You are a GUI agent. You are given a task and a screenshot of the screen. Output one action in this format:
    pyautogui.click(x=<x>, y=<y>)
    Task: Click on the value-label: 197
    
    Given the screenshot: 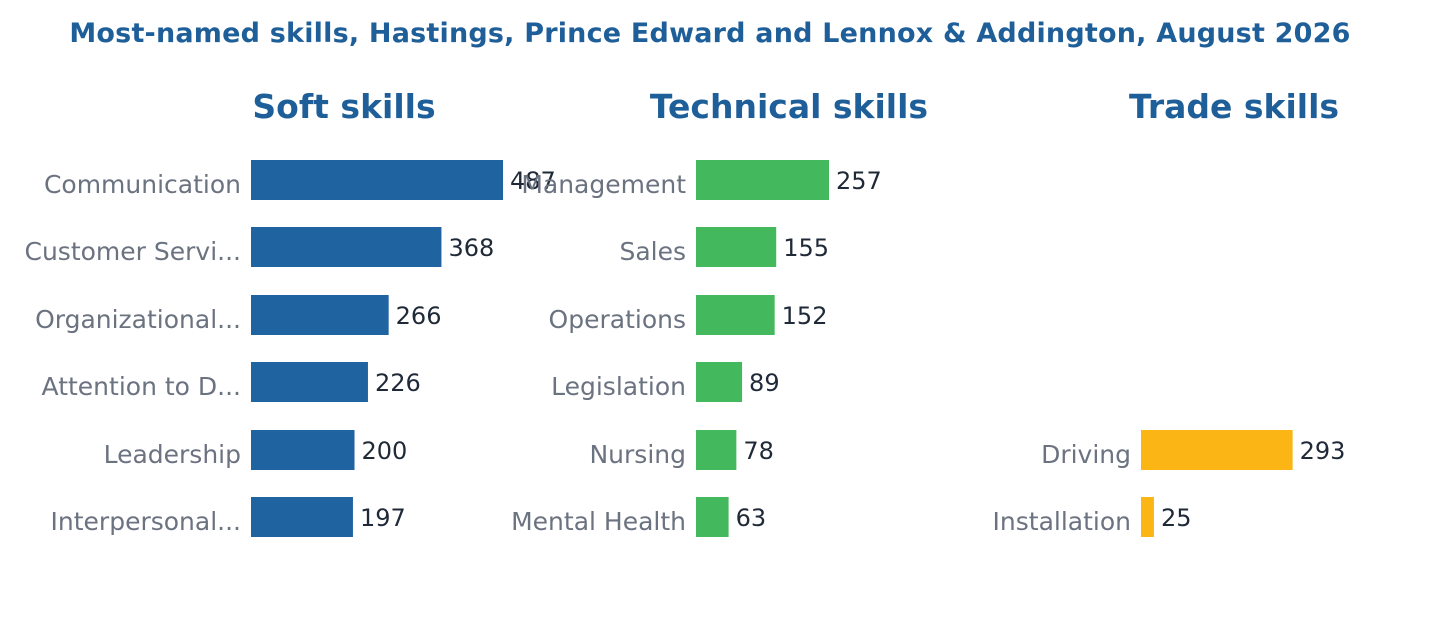 What is the action you would take?
    pyautogui.click(x=383, y=518)
    